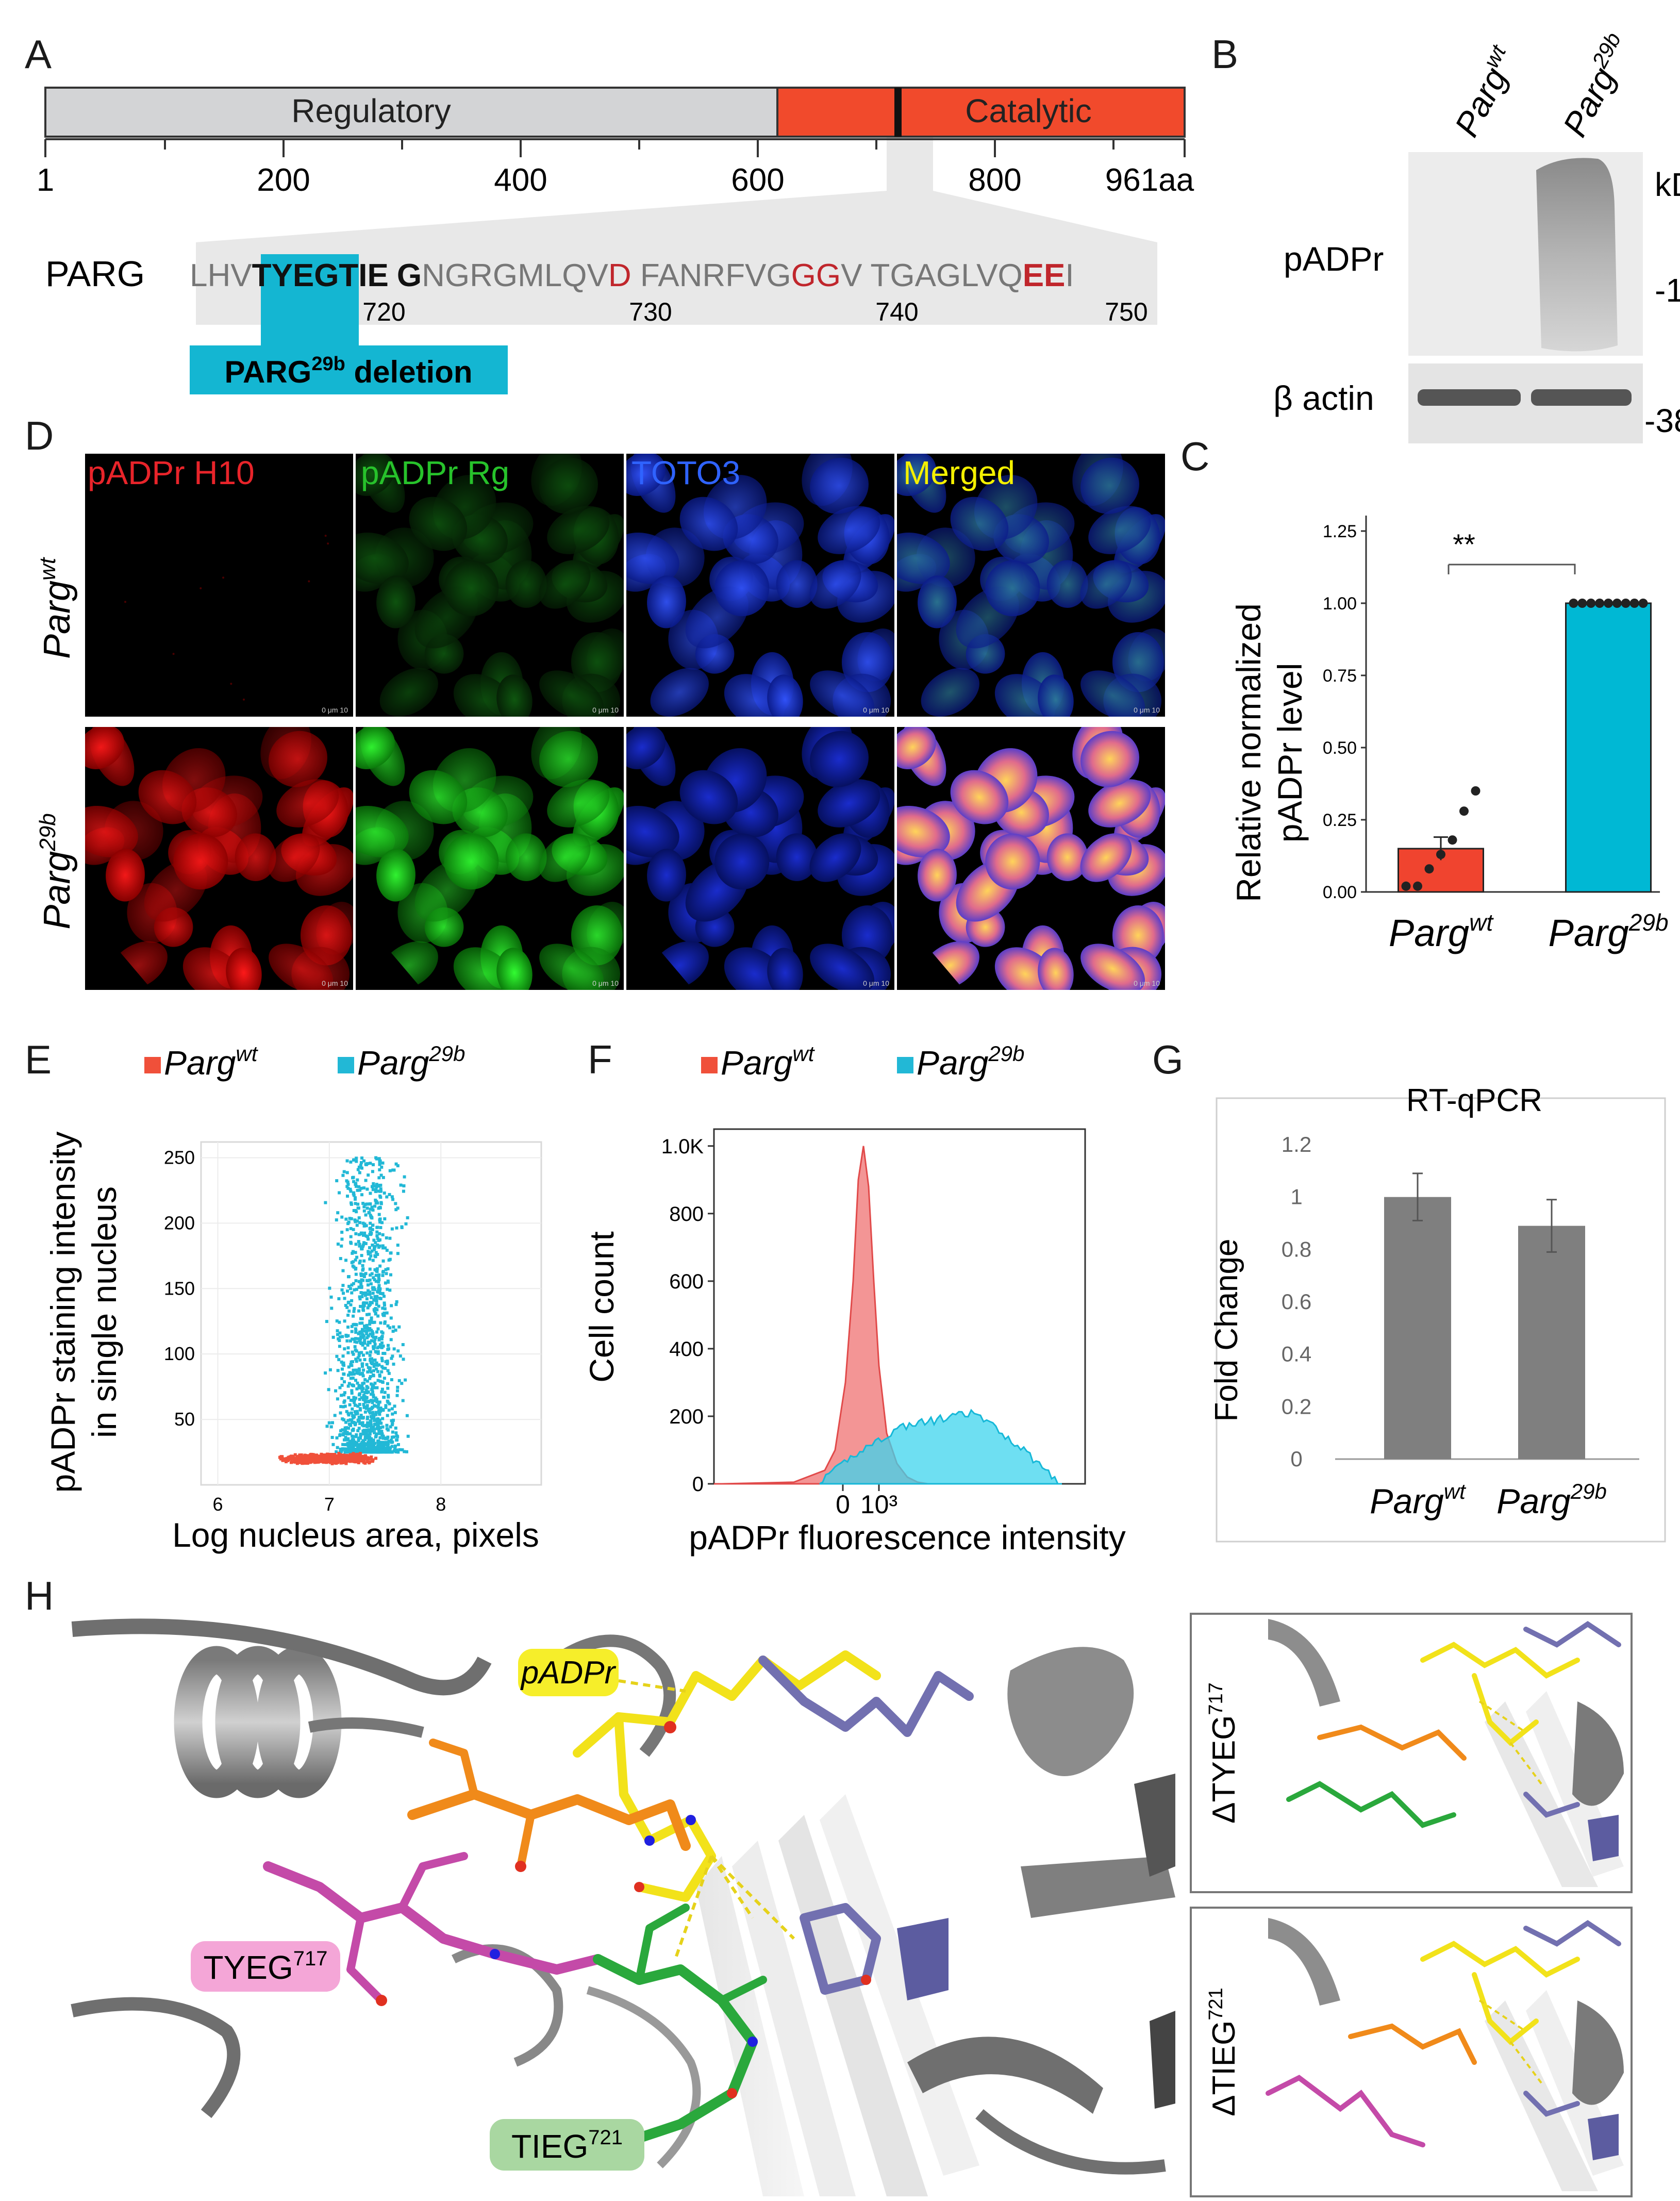 The width and height of the screenshot is (1680, 2201). What do you see at coordinates (1474, 1100) in the screenshot?
I see `g-title: RT-qPCR` at bounding box center [1474, 1100].